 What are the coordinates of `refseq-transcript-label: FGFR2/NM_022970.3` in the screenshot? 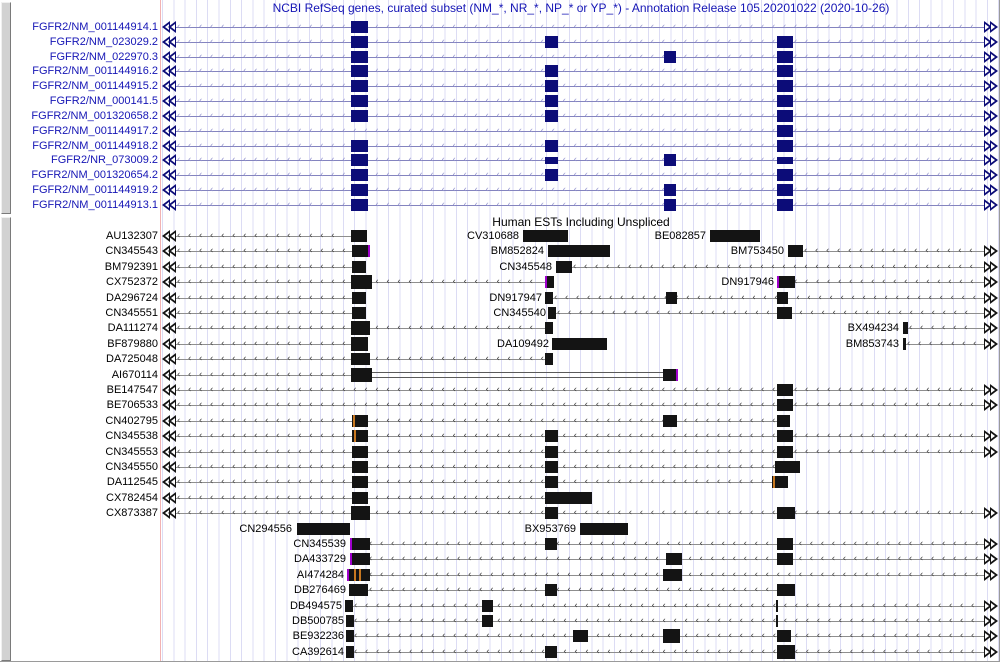 It's located at (103, 57).